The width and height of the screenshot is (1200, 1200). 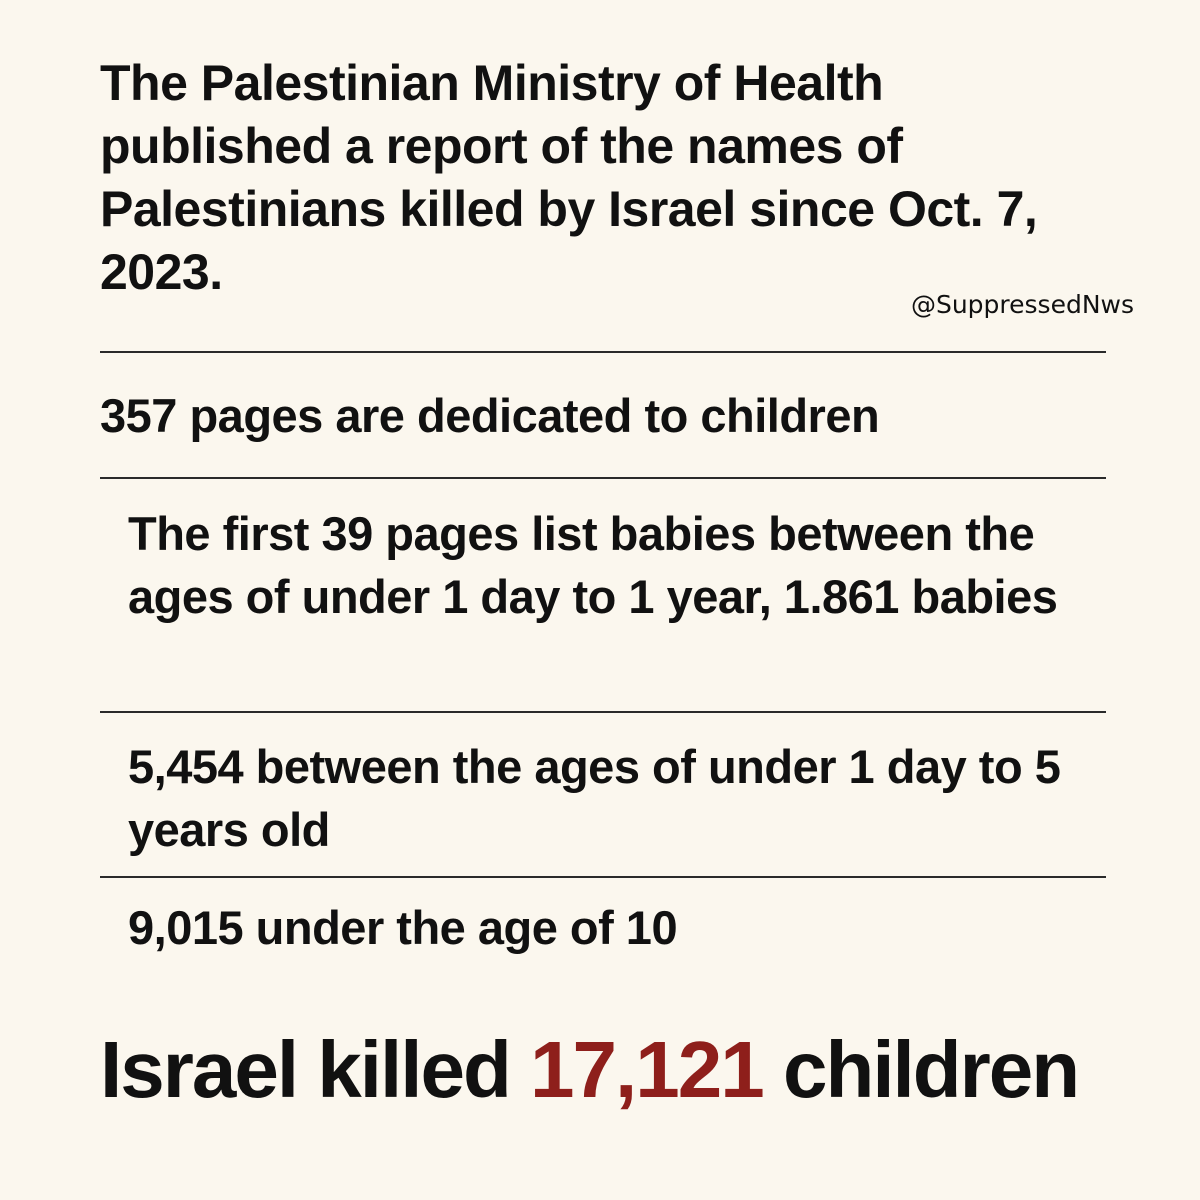 I want to click on stat-pages-children: 357 pages are dedicated to children, so click(x=490, y=415).